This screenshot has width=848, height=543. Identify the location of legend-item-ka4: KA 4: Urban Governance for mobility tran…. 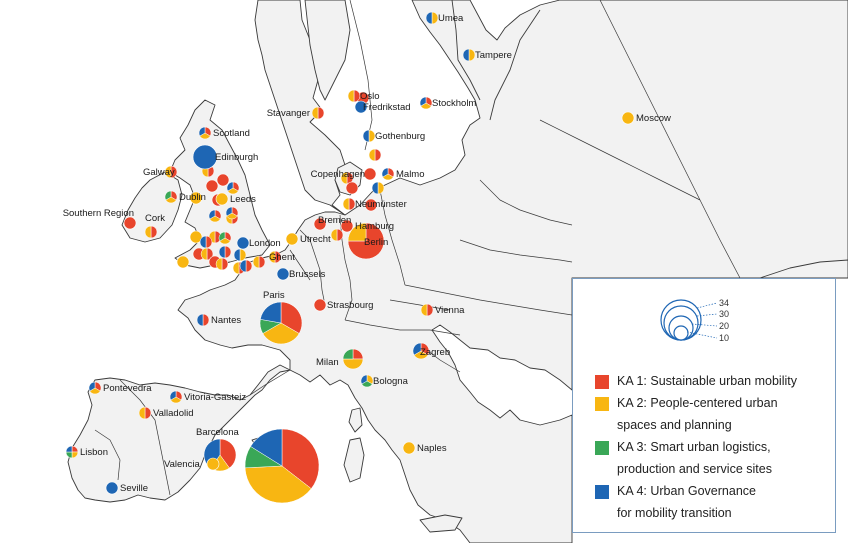
(675, 503).